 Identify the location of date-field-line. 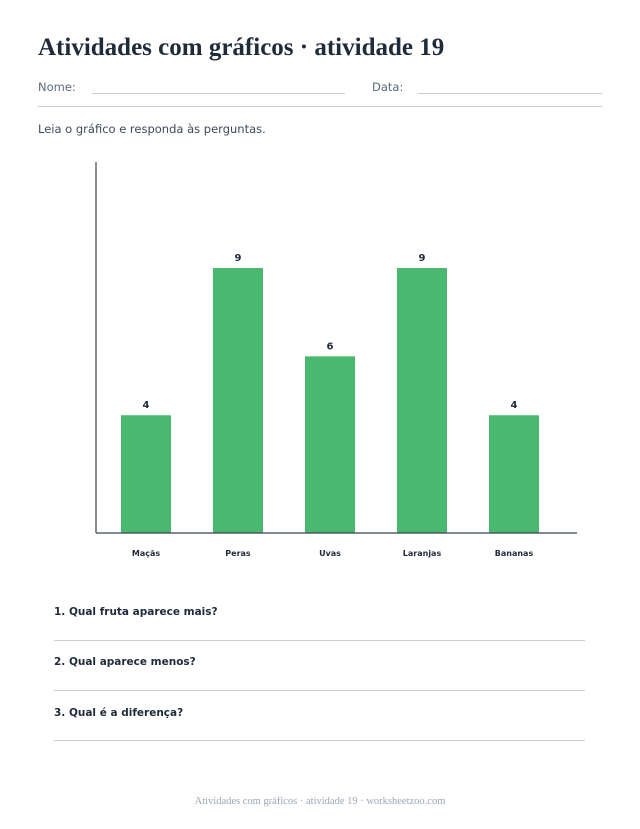
(510, 93).